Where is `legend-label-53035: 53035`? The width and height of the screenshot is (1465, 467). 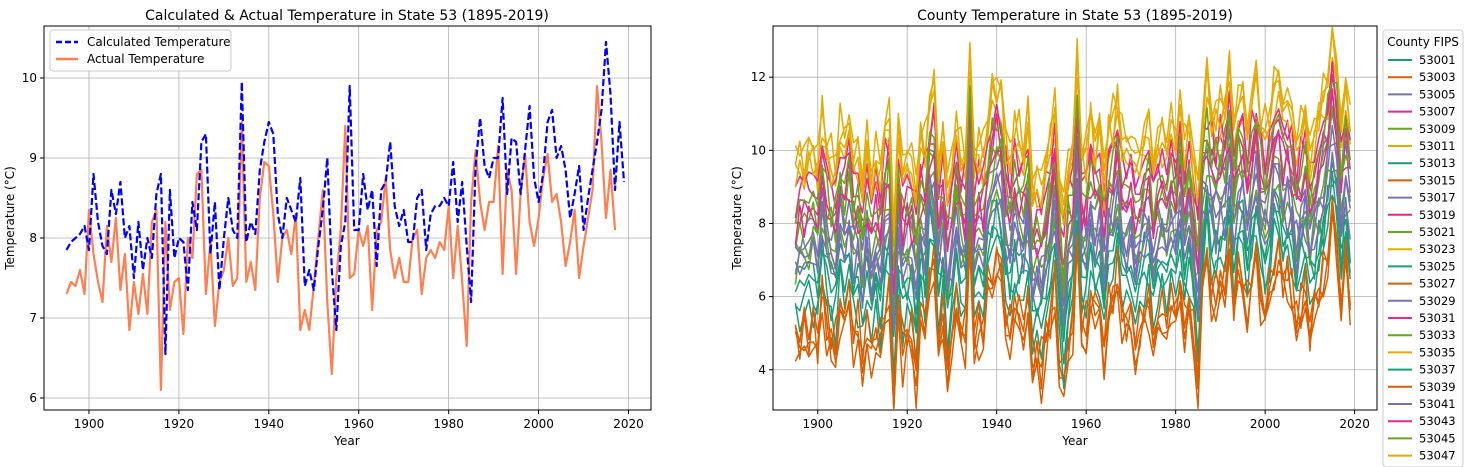
legend-label-53035: 53035 is located at coordinates (1437, 352).